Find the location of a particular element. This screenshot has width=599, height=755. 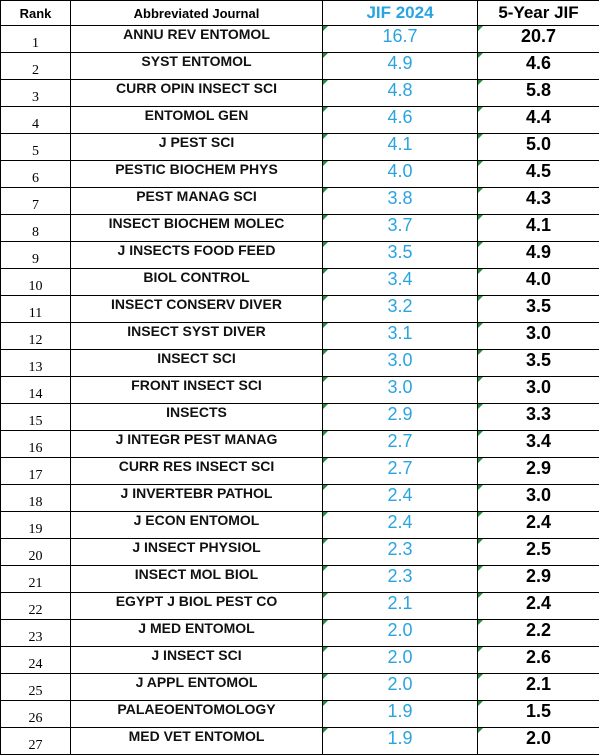

five-year-jif-cell: 2.2 is located at coordinates (538, 633).